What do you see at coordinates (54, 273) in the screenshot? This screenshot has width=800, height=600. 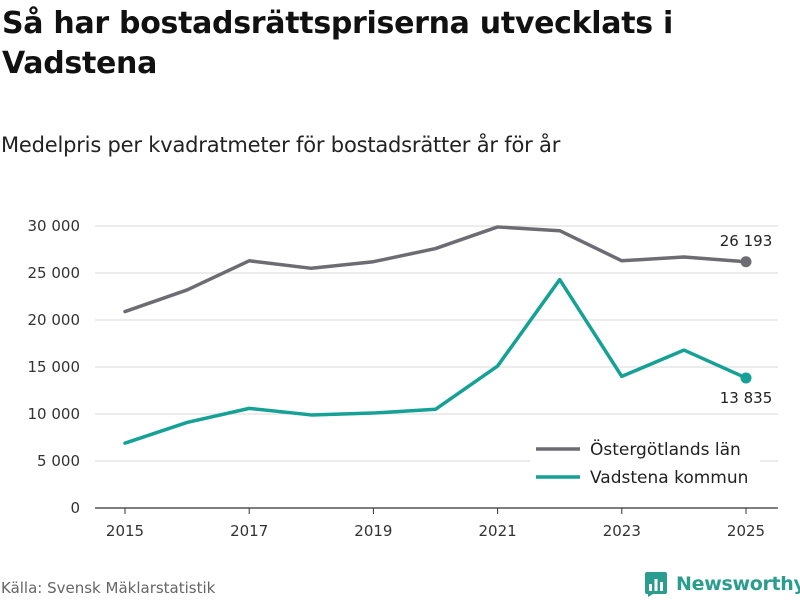 I see `y-tick-label: 25 000` at bounding box center [54, 273].